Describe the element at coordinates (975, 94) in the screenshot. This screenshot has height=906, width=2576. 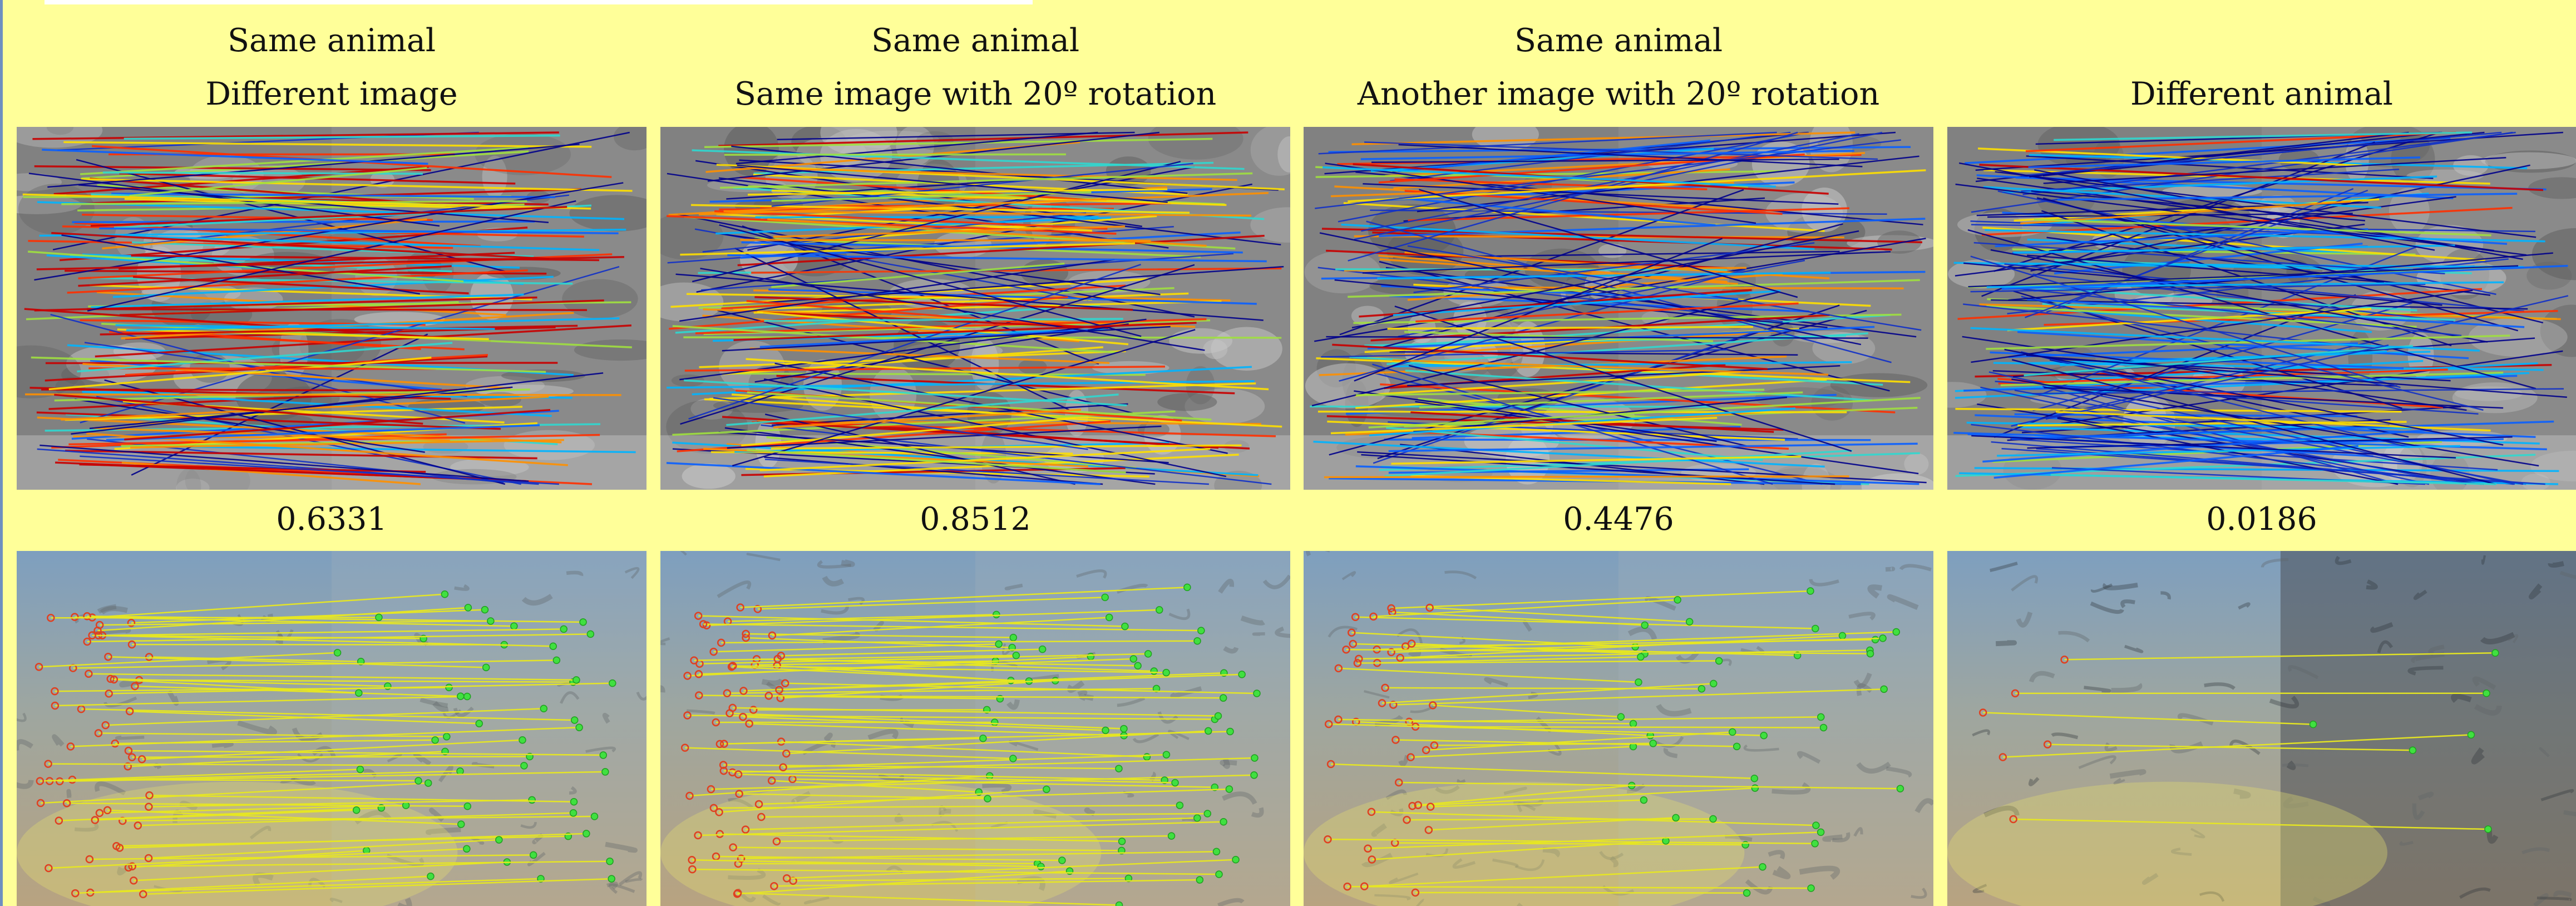
I see `col2-header-line2: Same image with 20º rotation` at that location.